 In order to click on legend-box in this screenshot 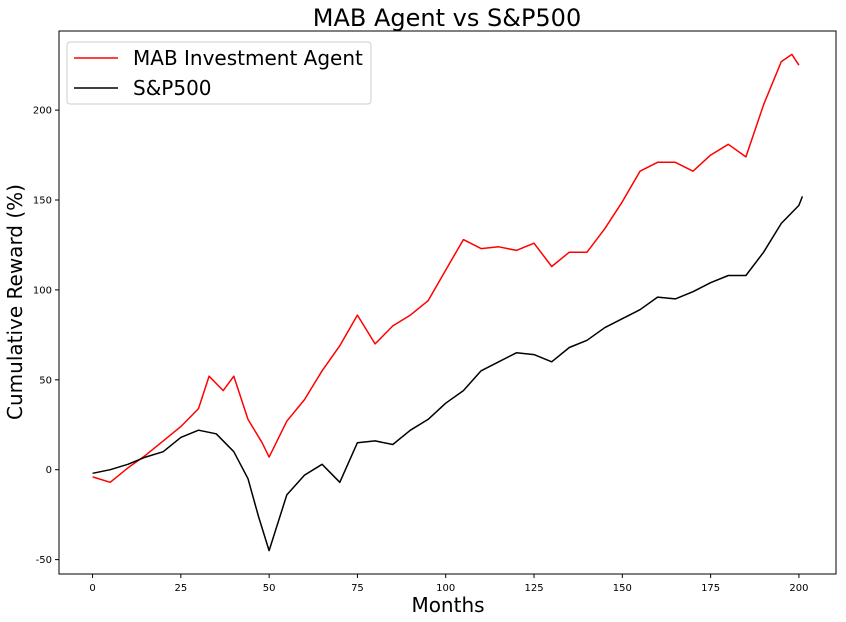, I will do `click(219, 73)`.